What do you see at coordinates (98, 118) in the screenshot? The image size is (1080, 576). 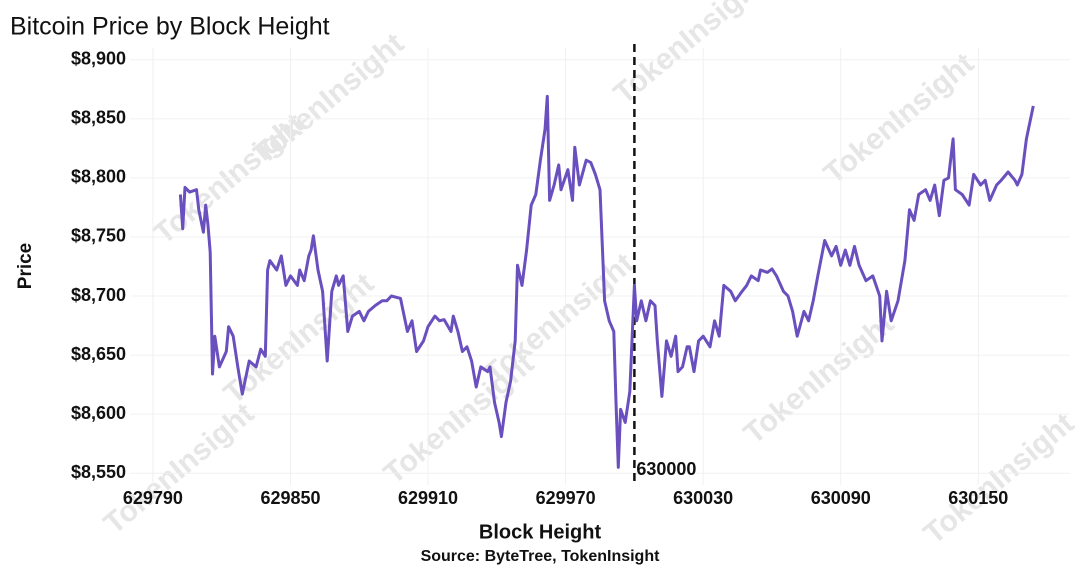 I see `y-tick-label: $8,850` at bounding box center [98, 118].